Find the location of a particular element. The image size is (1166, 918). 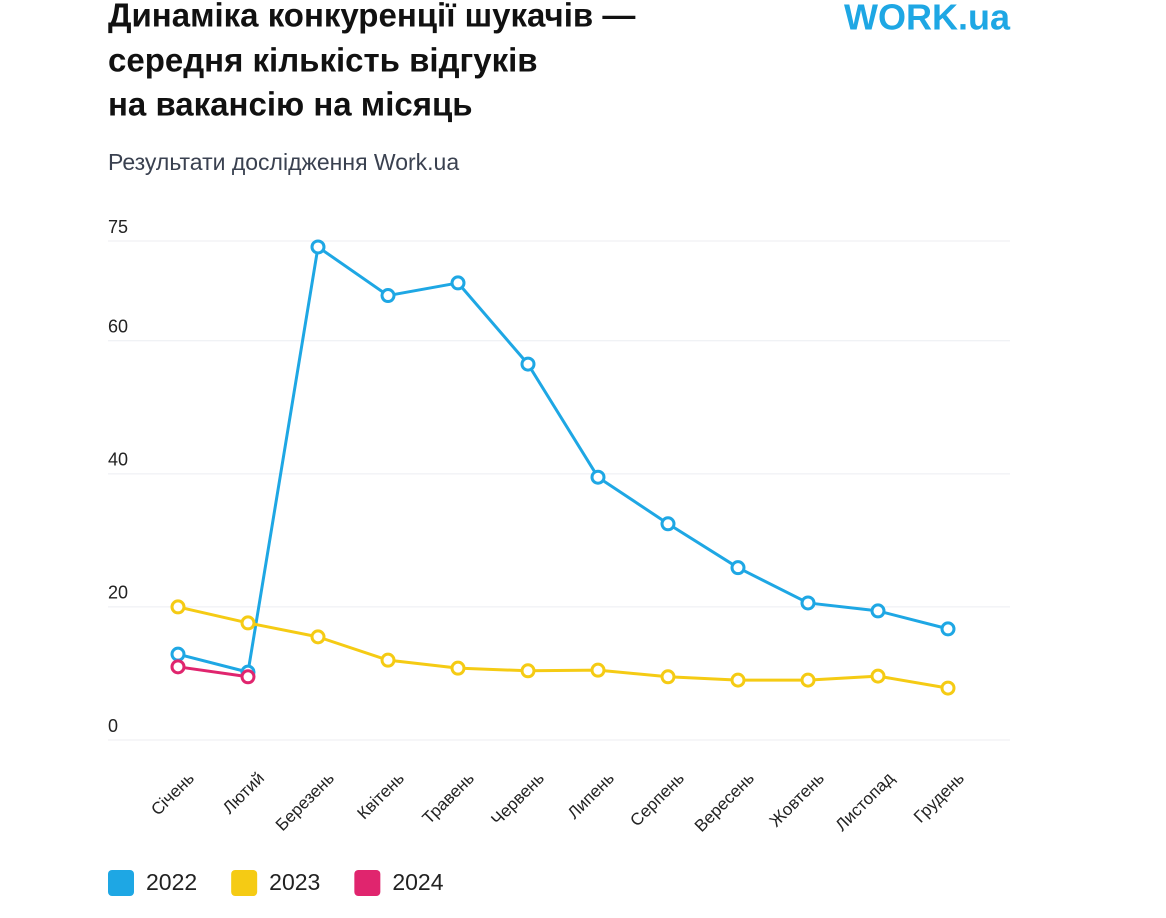

x-tick-label: Липень is located at coordinates (591, 795).